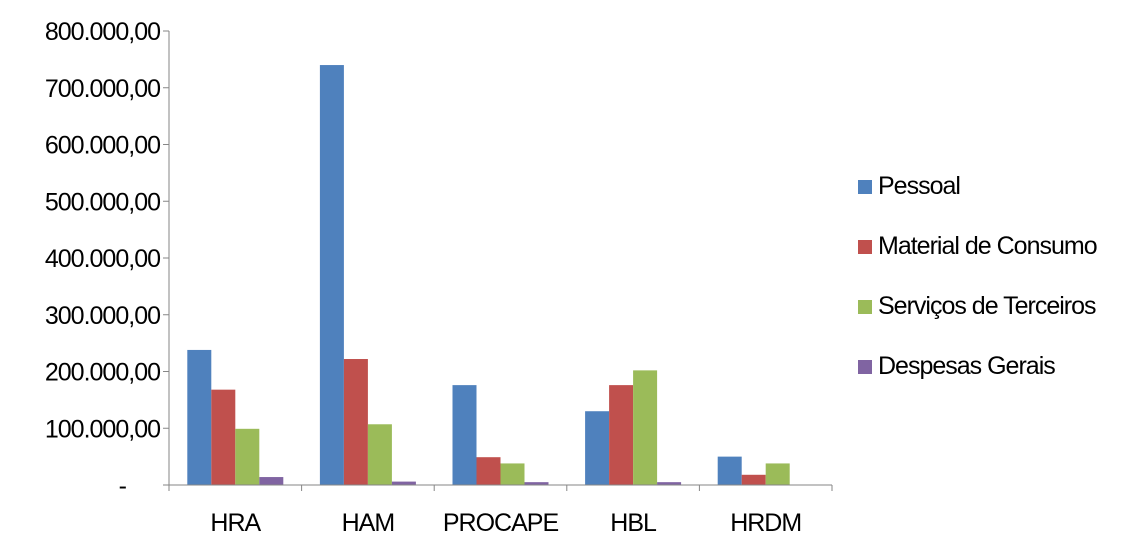  What do you see at coordinates (987, 306) in the screenshot?
I see `legend-label: Serviços de Terceiros` at bounding box center [987, 306].